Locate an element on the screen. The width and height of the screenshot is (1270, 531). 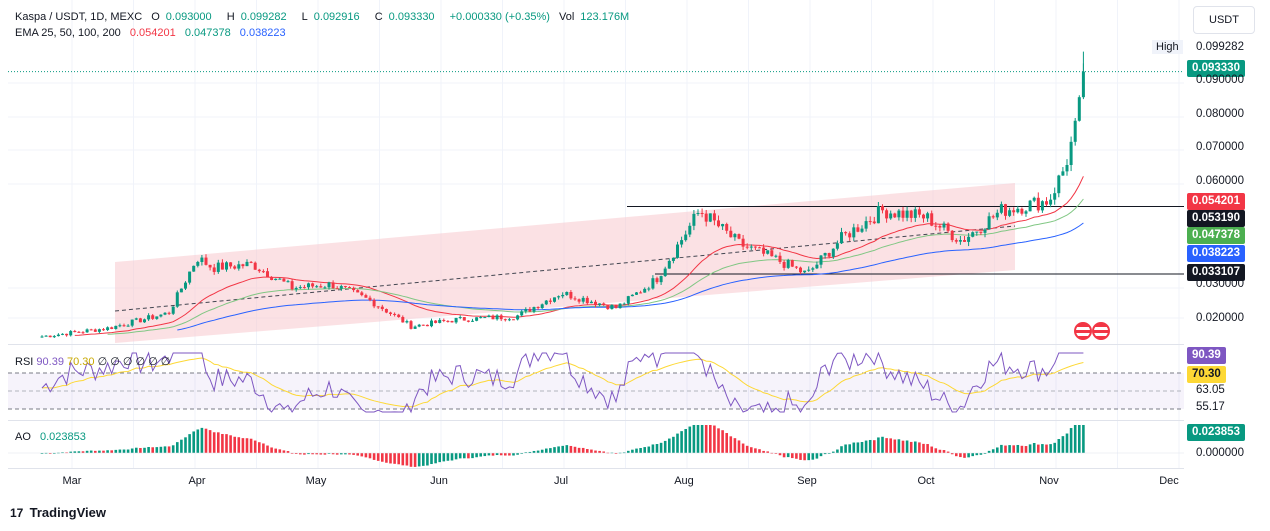
currency-button: USDT is located at coordinates (1224, 20).